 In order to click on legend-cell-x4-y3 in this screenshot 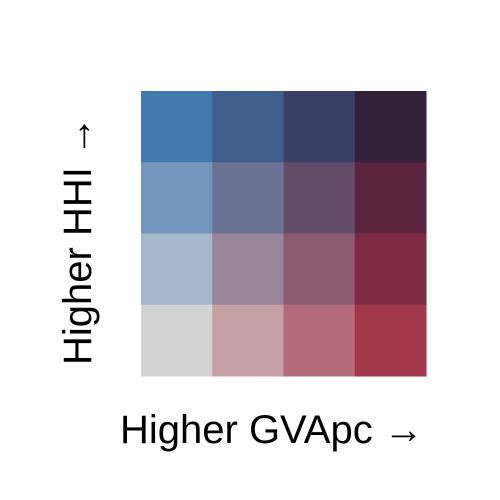, I will do `click(390, 198)`.